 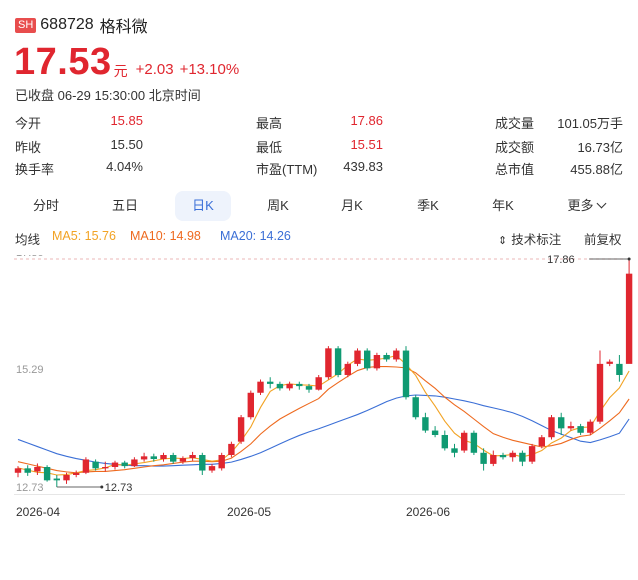 I want to click on open-value: 15.85, so click(x=126, y=120).